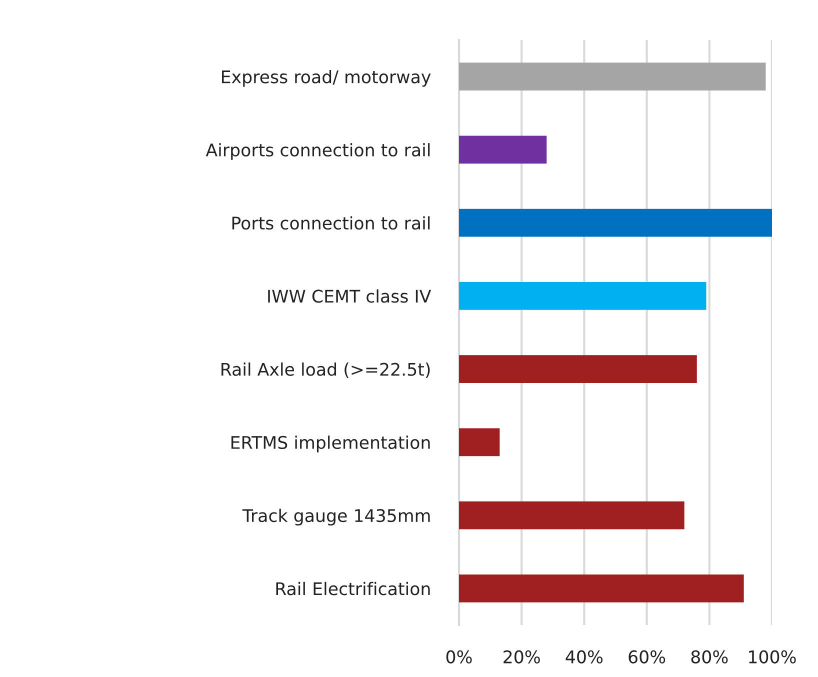  What do you see at coordinates (584, 657) in the screenshot?
I see `x-tick-label: 40%` at bounding box center [584, 657].